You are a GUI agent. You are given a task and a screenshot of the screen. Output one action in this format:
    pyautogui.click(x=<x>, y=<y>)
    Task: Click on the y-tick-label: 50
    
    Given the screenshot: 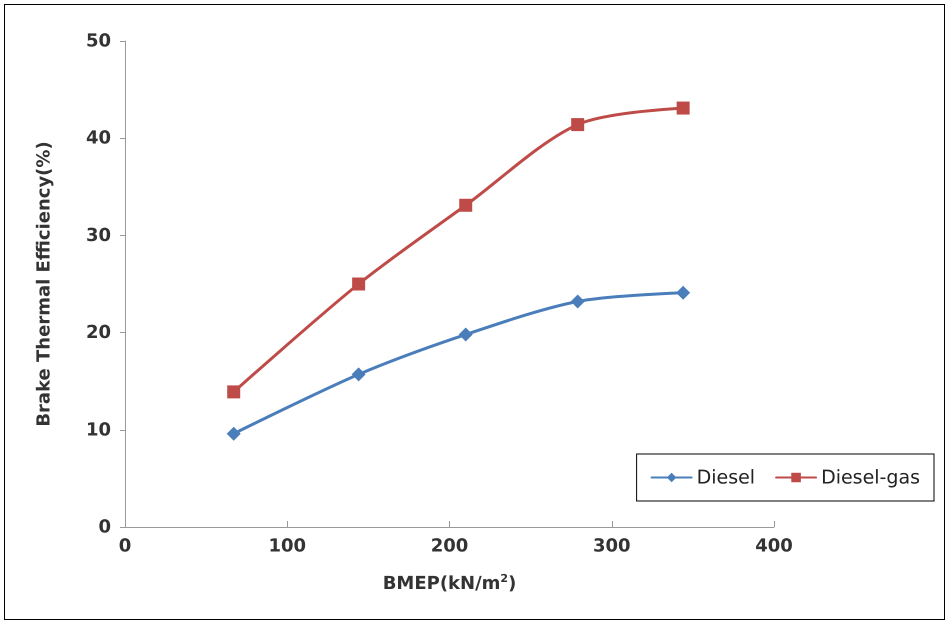 What is the action you would take?
    pyautogui.click(x=98, y=41)
    